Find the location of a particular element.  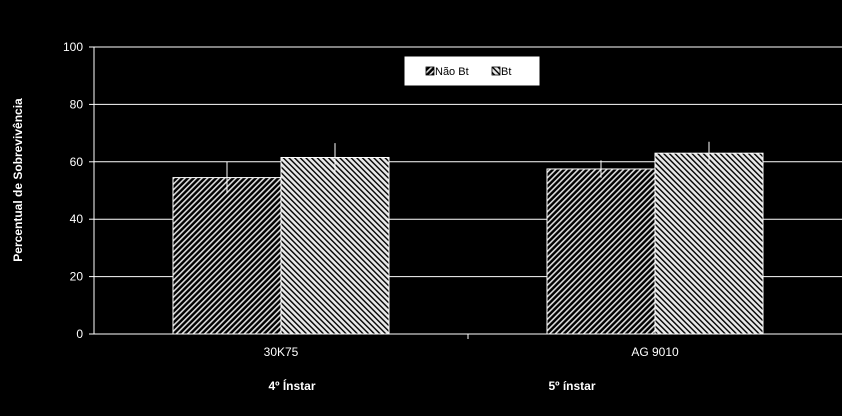

legend-swatch-bt is located at coordinates (496, 71).